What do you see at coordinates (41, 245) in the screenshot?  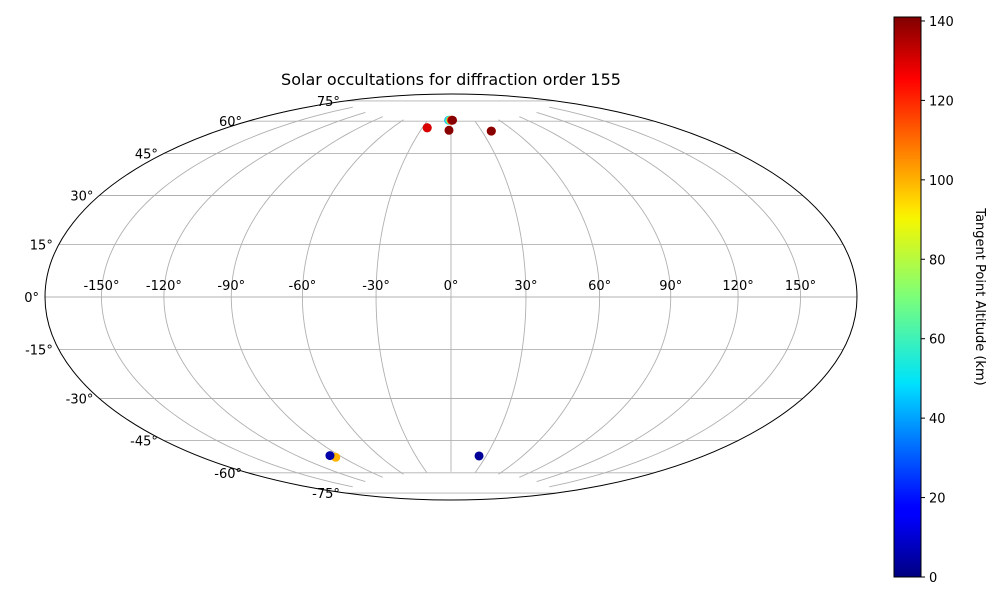 I see `latitude-tick-label: 15°` at bounding box center [41, 245].